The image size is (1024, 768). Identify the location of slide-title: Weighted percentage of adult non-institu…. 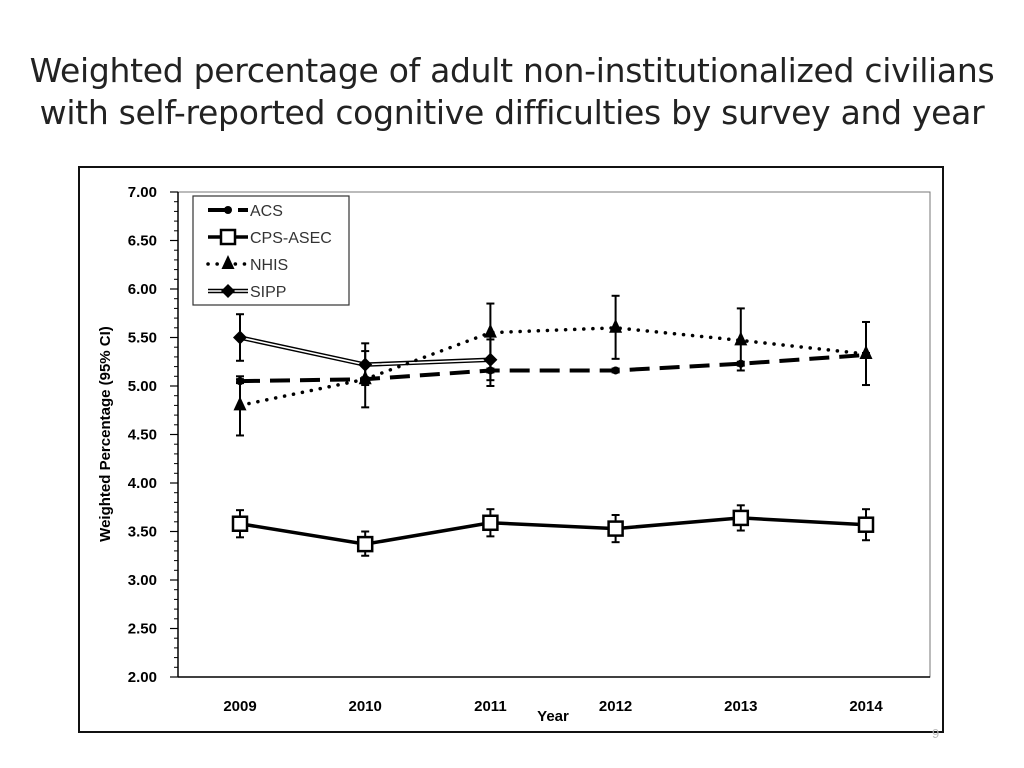
(512, 92).